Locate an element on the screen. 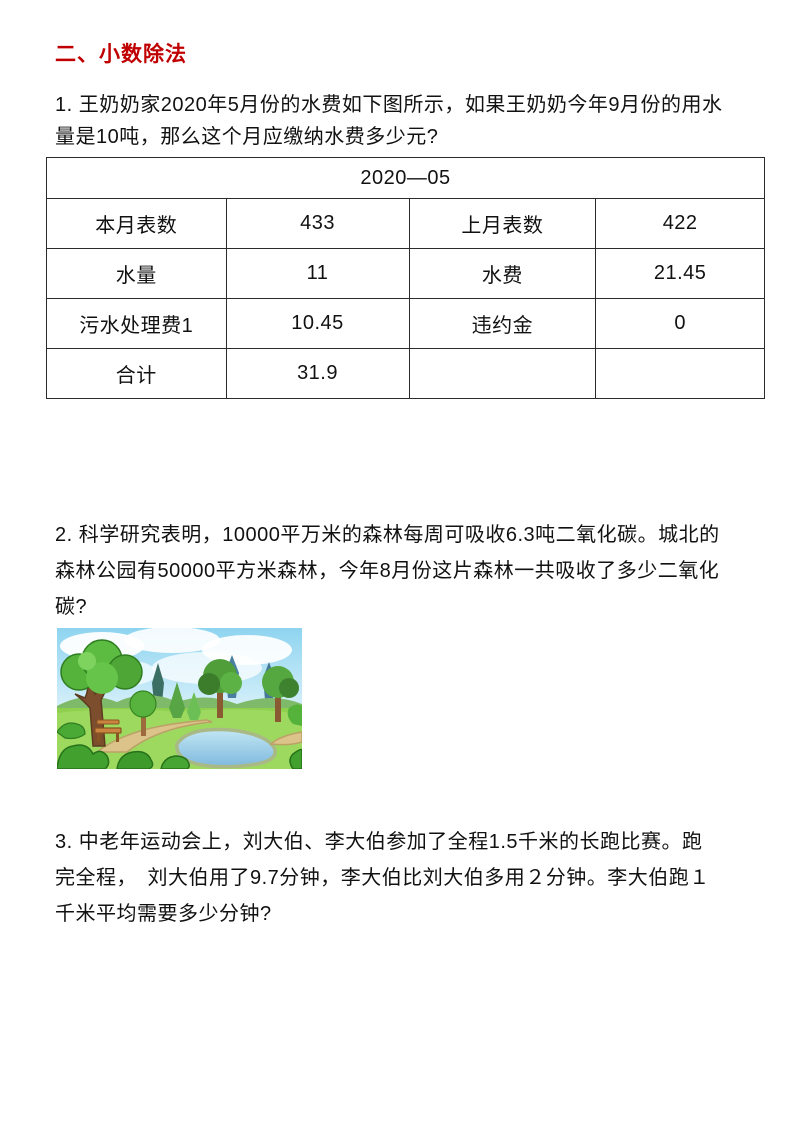 The height and width of the screenshot is (1122, 793). cell-value: 31.9 is located at coordinates (317, 373).